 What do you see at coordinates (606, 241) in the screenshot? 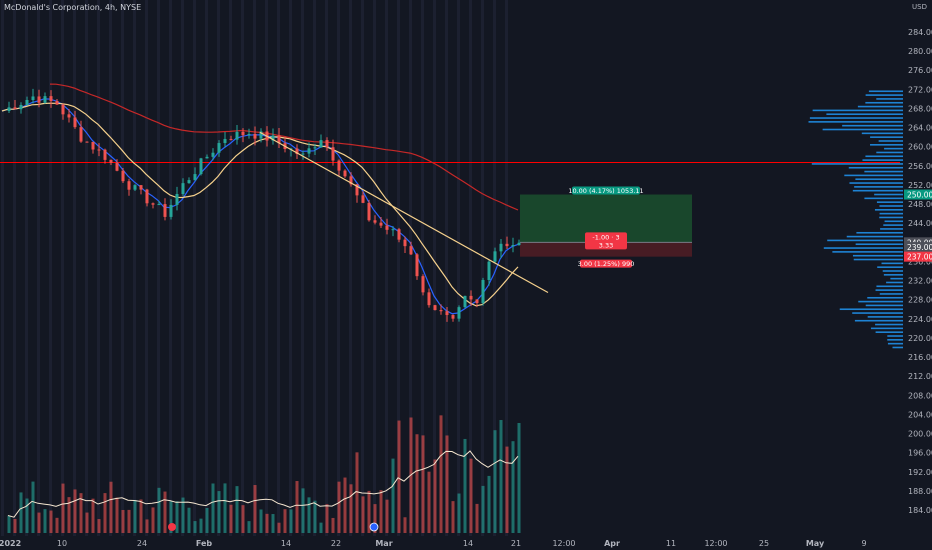
I see `risk-box` at bounding box center [606, 241].